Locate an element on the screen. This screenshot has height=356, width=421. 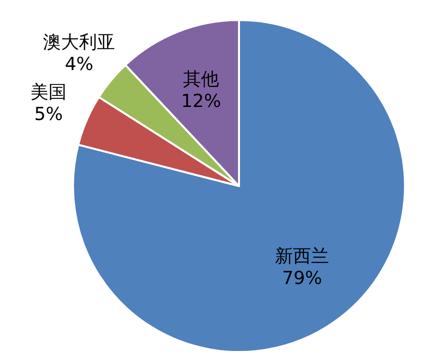
data-label: 4% is located at coordinates (79, 65).